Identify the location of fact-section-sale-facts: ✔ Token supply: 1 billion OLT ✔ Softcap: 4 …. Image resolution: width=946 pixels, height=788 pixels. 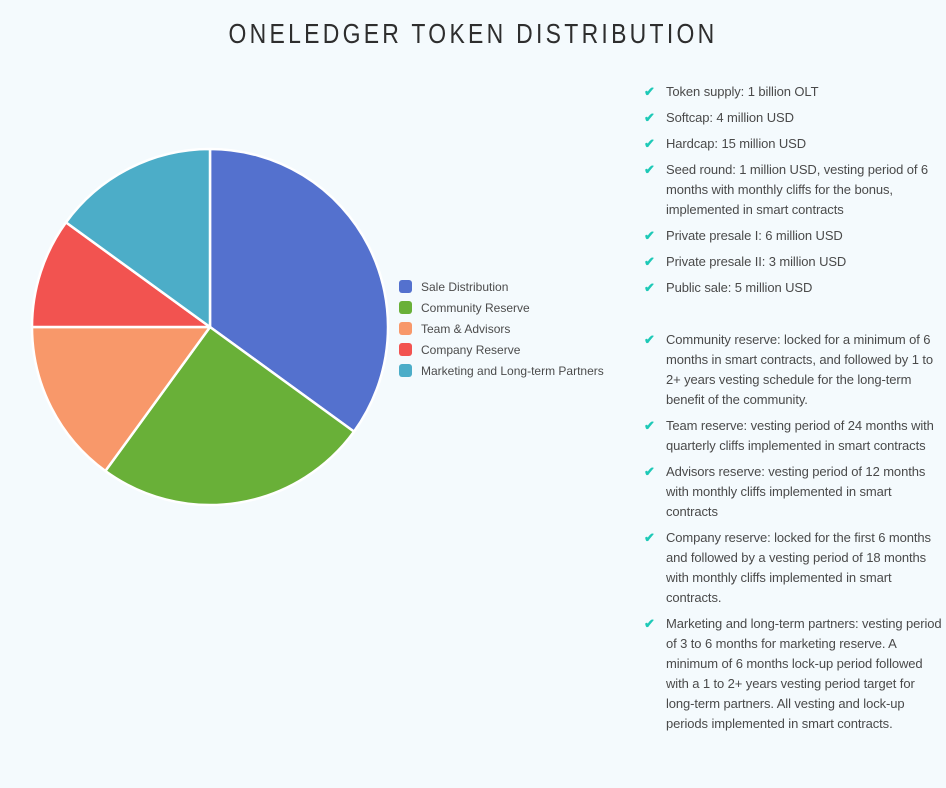
(794, 190).